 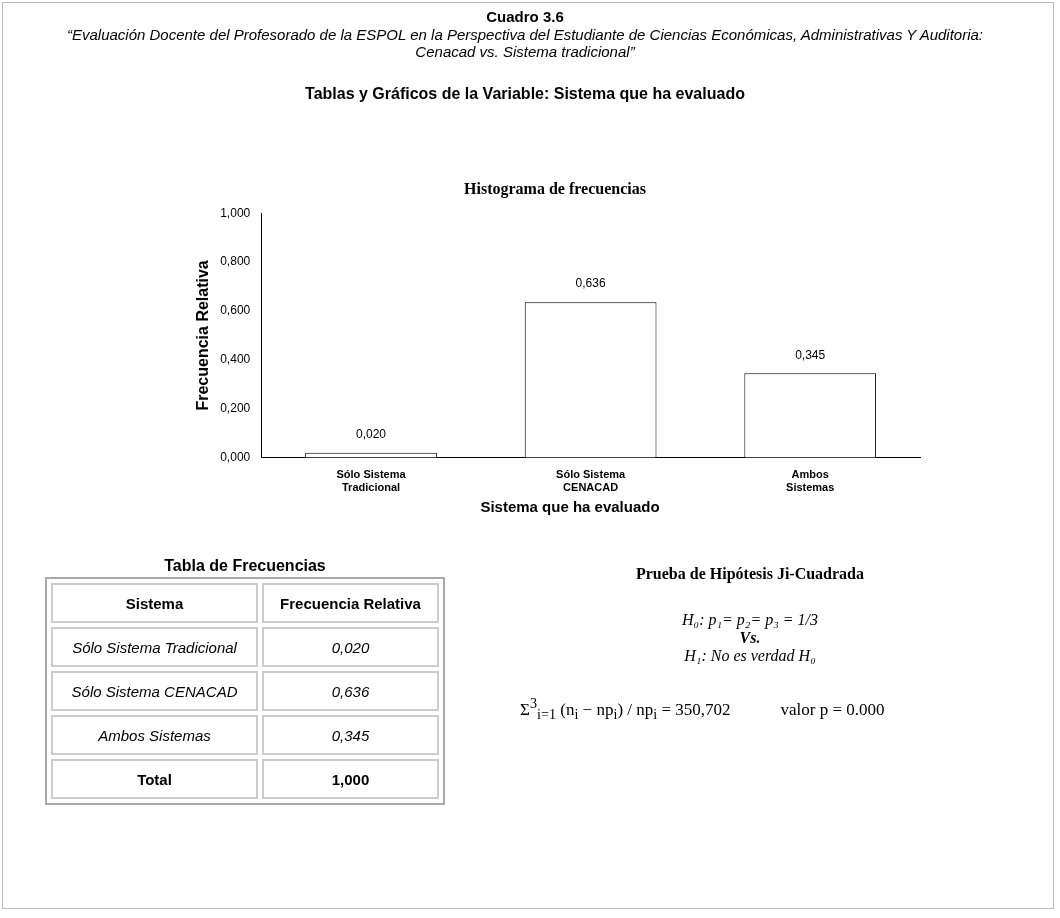 What do you see at coordinates (235, 310) in the screenshot?
I see `y-tick-label: 0,600` at bounding box center [235, 310].